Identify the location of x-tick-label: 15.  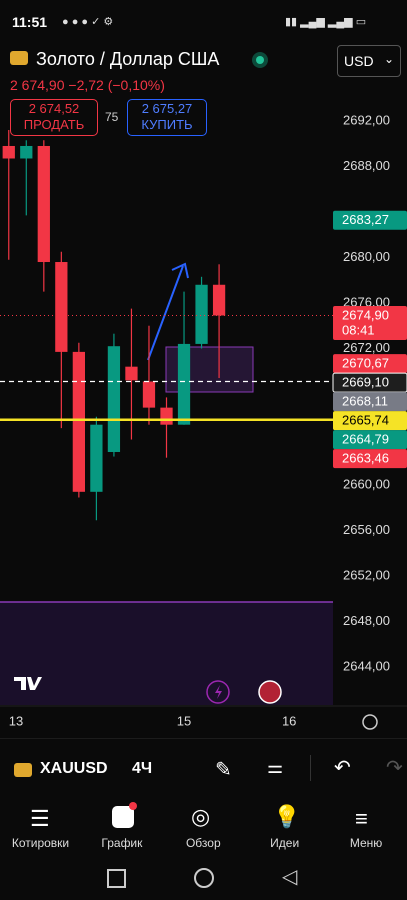
(184, 720).